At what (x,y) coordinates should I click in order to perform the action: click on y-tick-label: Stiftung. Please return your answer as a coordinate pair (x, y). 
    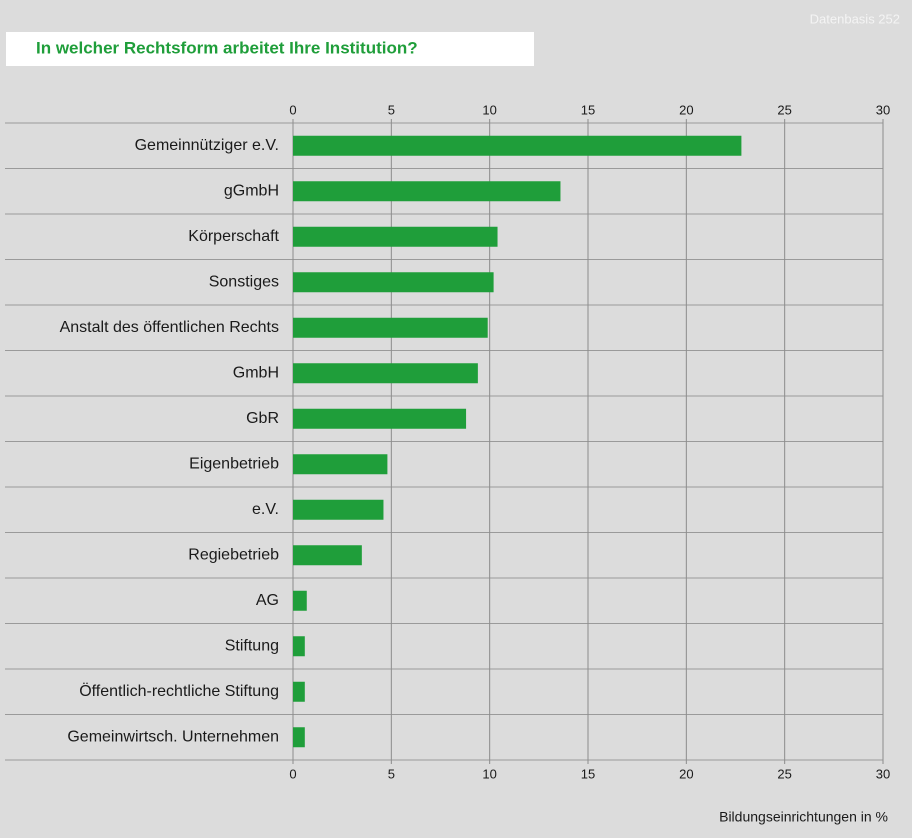
    Looking at the image, I should click on (252, 645).